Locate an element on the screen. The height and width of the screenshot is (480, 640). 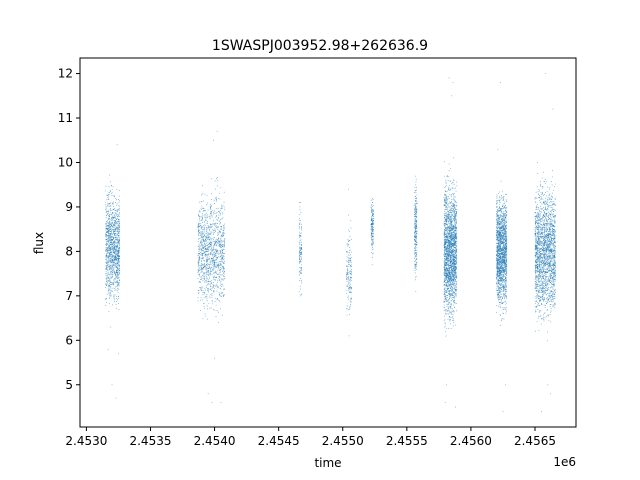
chart-title: 1SWASPJ003952.98+262636.9 is located at coordinates (320, 46).